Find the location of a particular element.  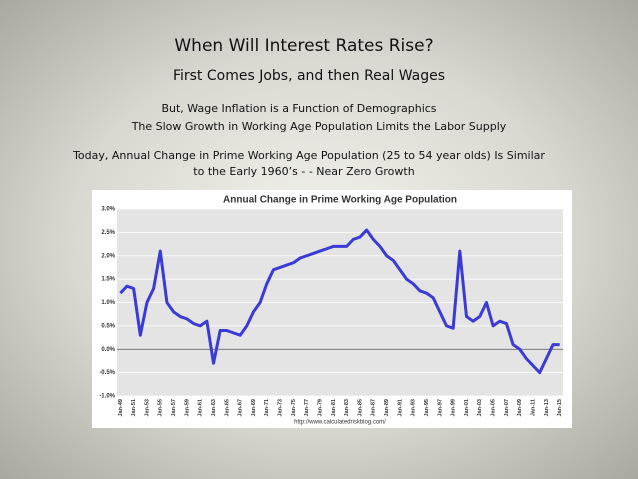

slide-title: When Will Interest Rates Rise? is located at coordinates (304, 46).